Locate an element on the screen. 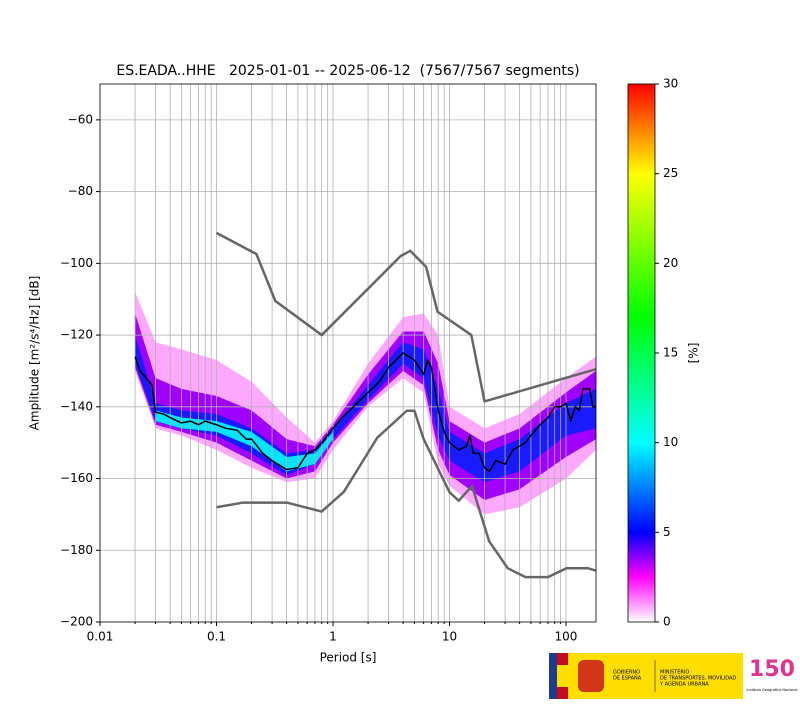 The width and height of the screenshot is (800, 704). logo-text: Y AGENDA URBANA is located at coordinates (684, 685).